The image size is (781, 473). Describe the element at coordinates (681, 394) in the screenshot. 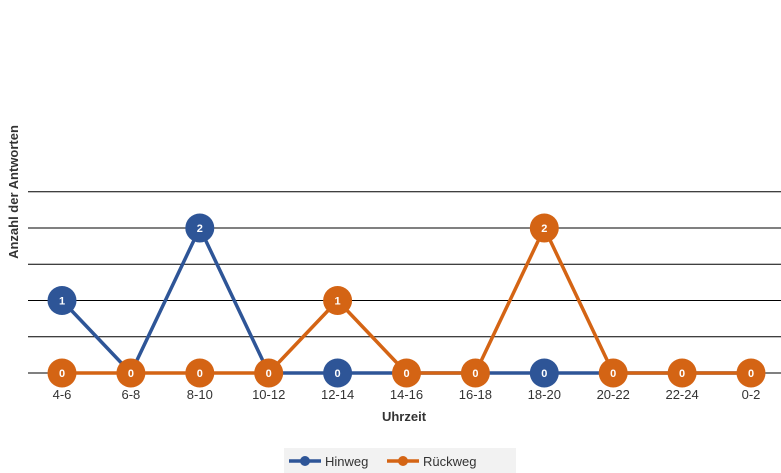

I see `x-tick-label: 22-24` at that location.